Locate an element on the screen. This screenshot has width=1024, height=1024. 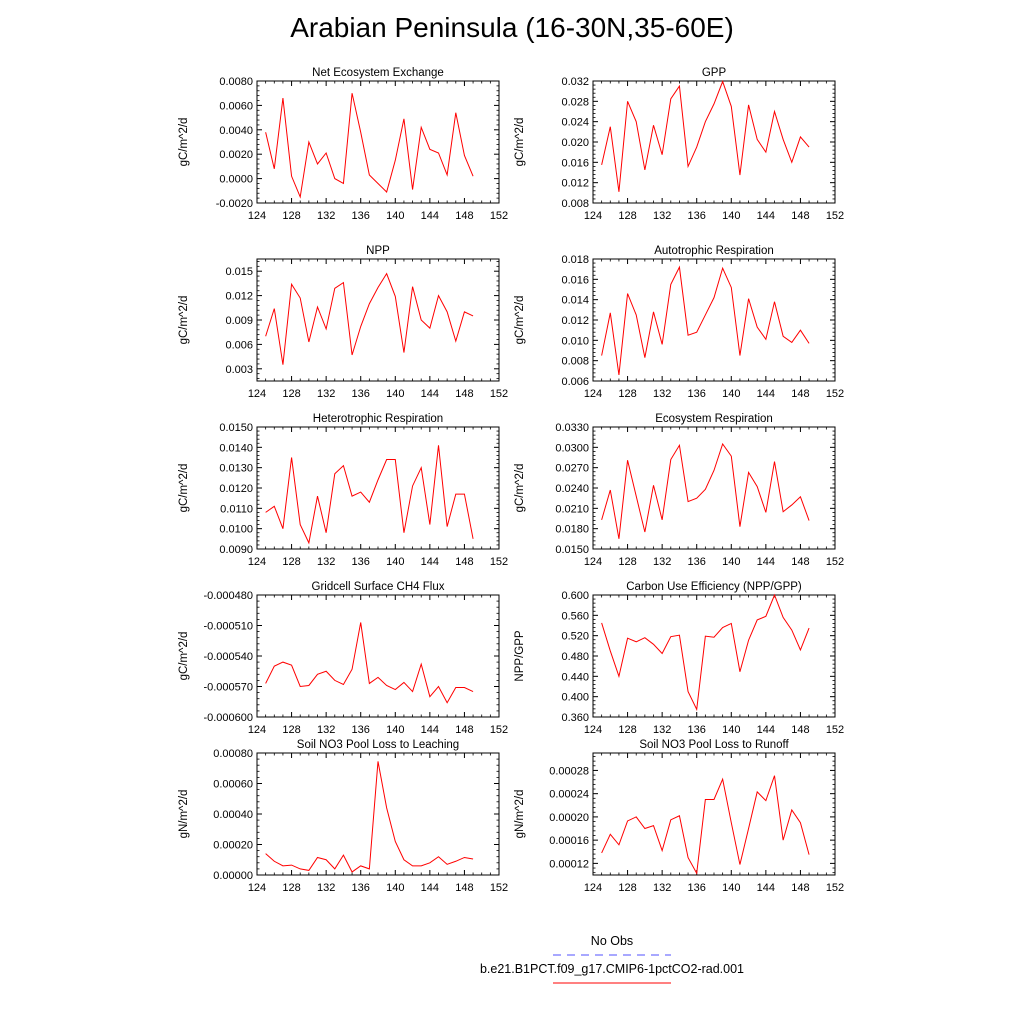
panel-title: Gridcell Surface CH4 Flux is located at coordinates (378, 587).